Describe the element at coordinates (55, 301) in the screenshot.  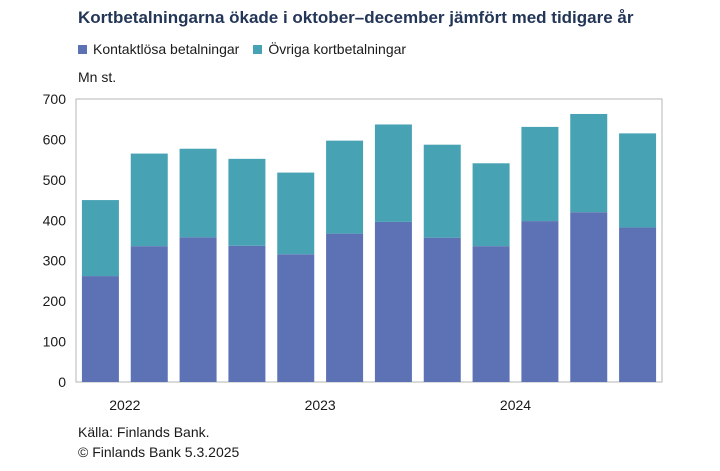
I see `y-tick-label: 200` at that location.